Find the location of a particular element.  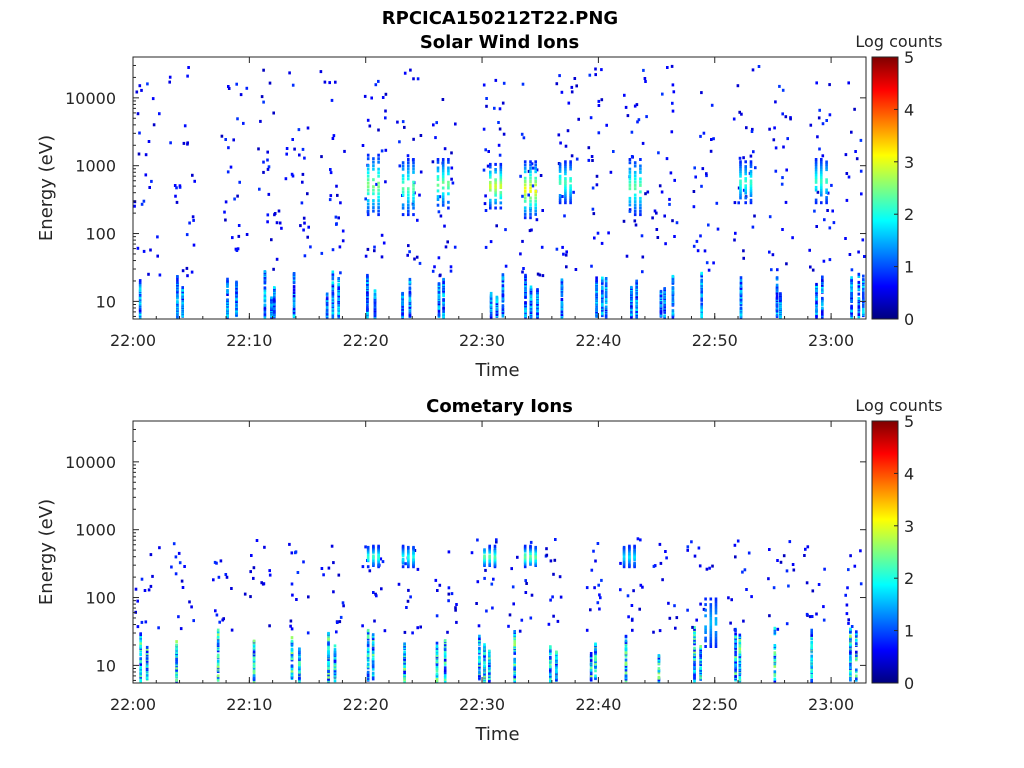

colorbar-label: Log counts is located at coordinates (898, 405).